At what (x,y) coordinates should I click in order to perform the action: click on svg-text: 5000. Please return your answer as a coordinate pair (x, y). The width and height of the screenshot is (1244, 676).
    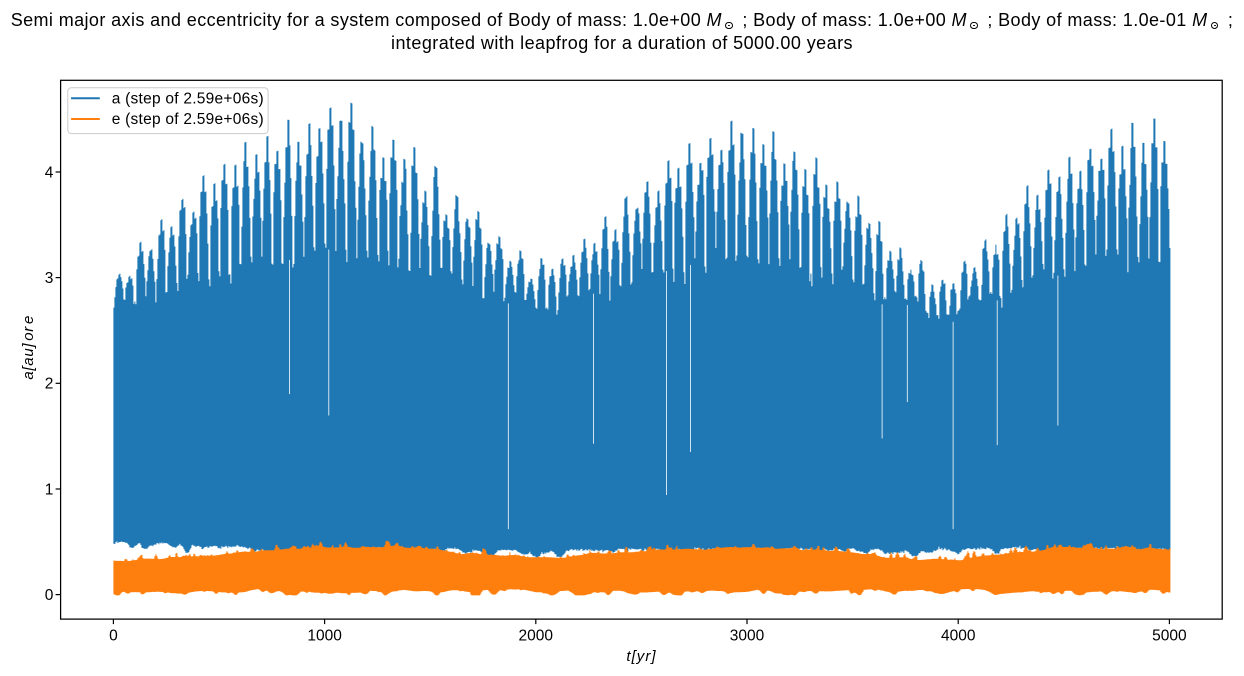
    Looking at the image, I should click on (1169, 635).